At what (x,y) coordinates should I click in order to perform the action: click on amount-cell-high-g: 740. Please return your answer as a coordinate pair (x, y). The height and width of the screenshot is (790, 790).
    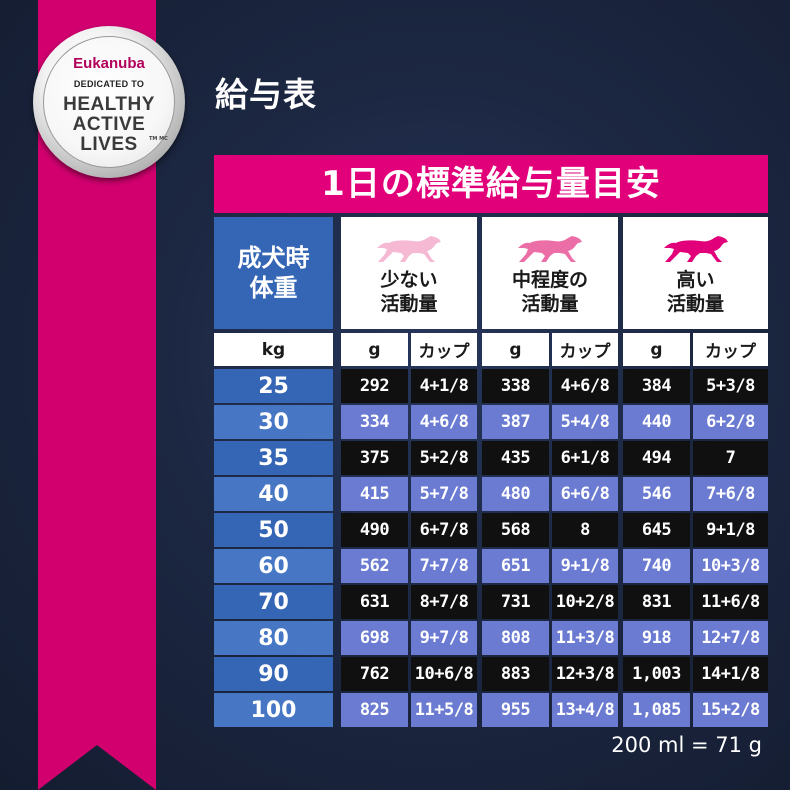
    Looking at the image, I should click on (656, 566).